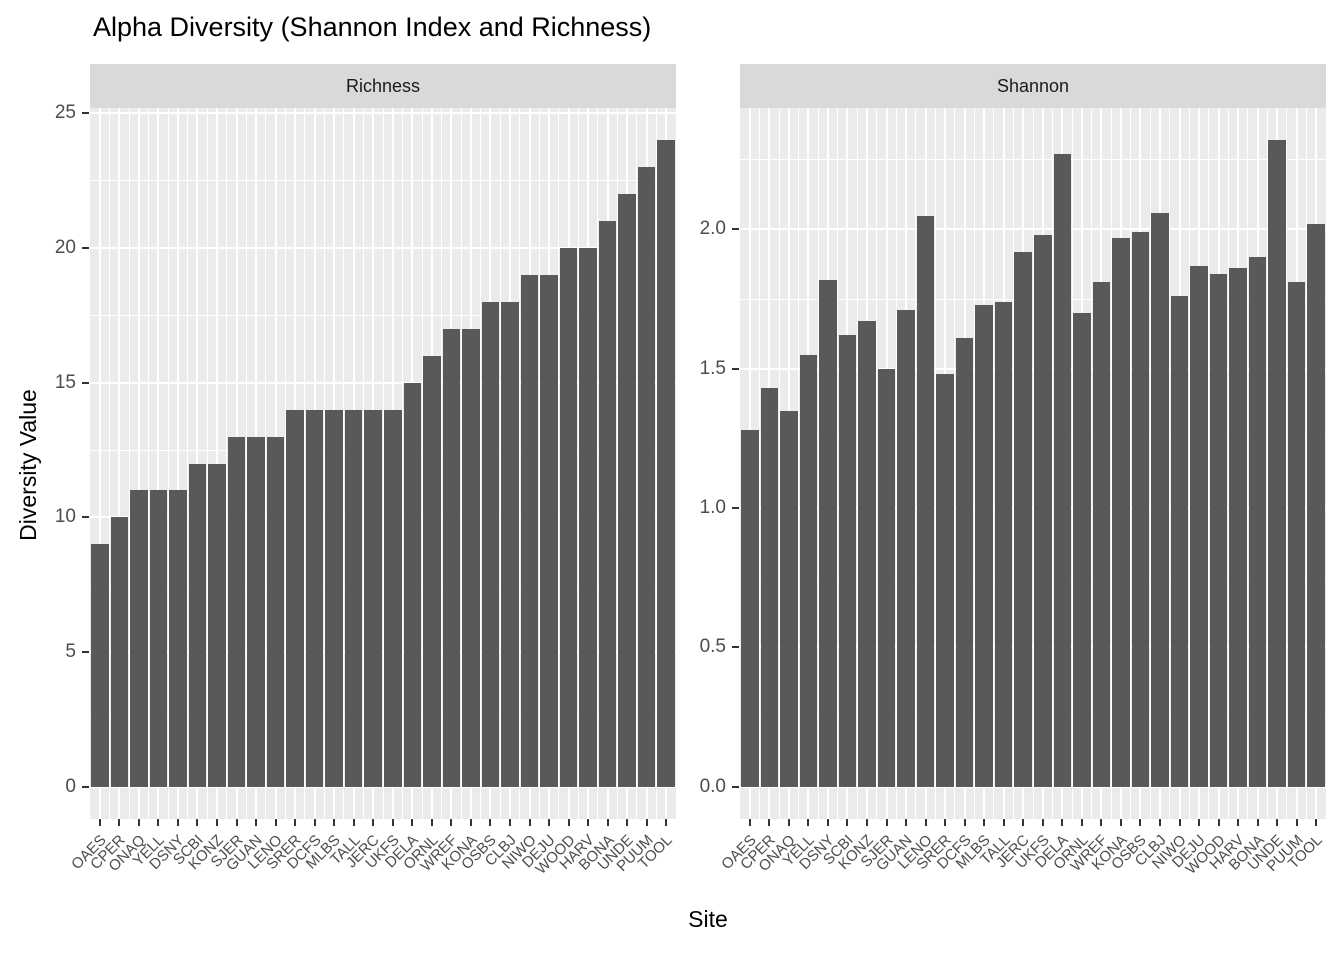 This screenshot has height=960, width=1344. I want to click on x-axis-title: Site, so click(708, 919).